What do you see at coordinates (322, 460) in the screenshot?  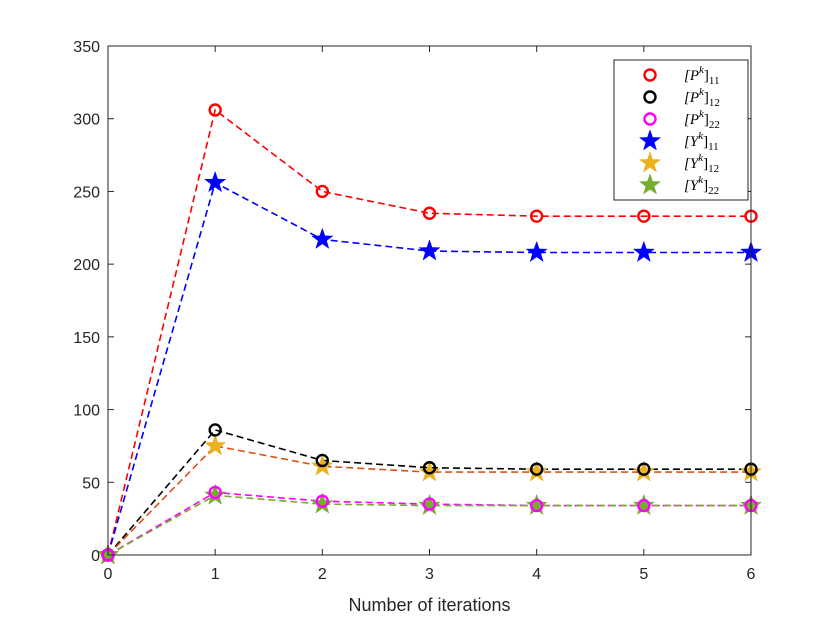 I see `data-point-s1-x2` at bounding box center [322, 460].